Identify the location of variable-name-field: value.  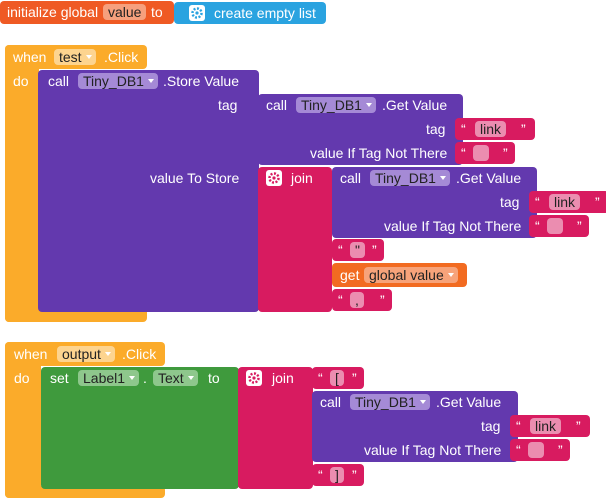
(125, 12).